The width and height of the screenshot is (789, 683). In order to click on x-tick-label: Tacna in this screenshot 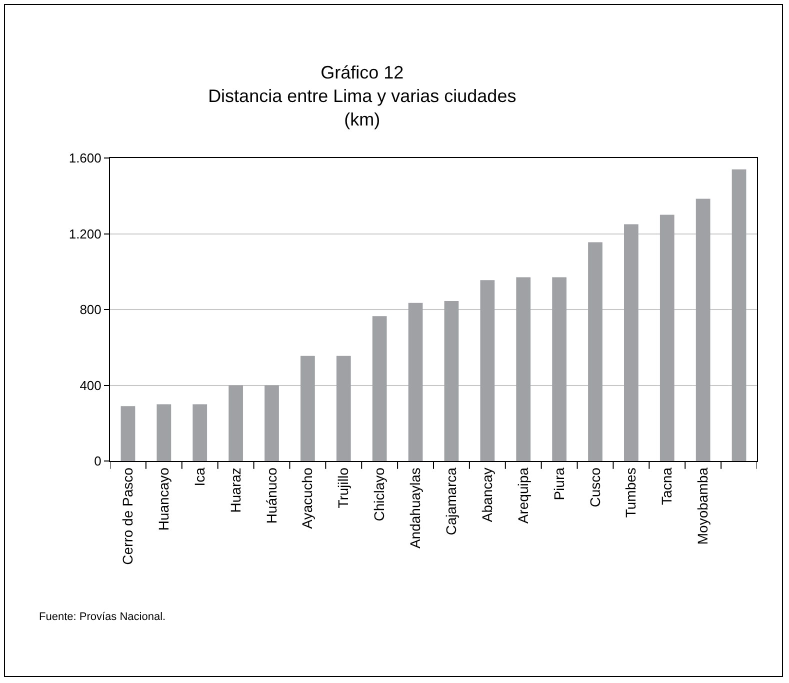, I will do `click(666, 486)`.